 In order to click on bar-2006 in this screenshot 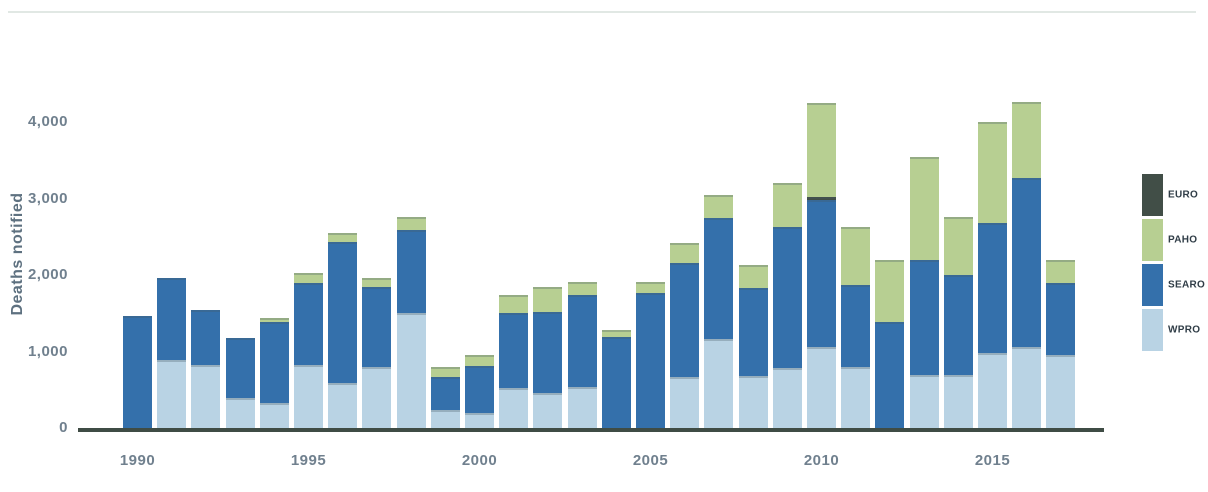, I will do `click(685, 335)`.